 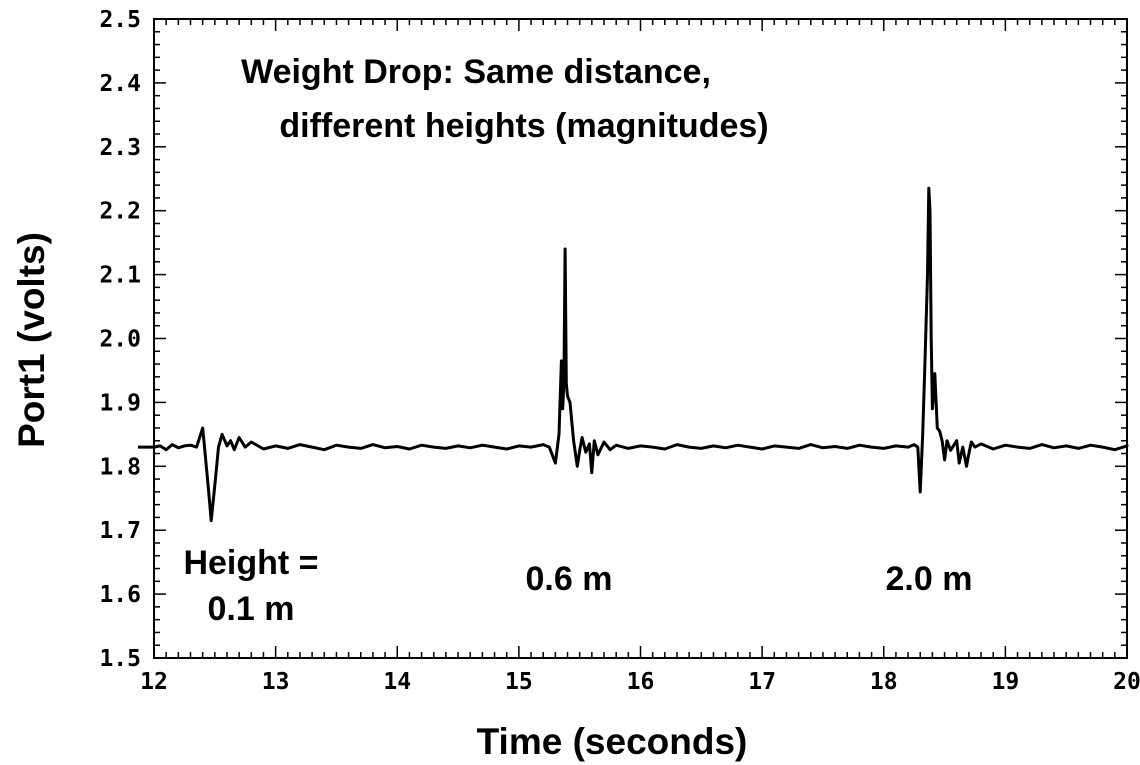 I want to click on height-label-0-1m-line2: 0.1 m, so click(x=251, y=609).